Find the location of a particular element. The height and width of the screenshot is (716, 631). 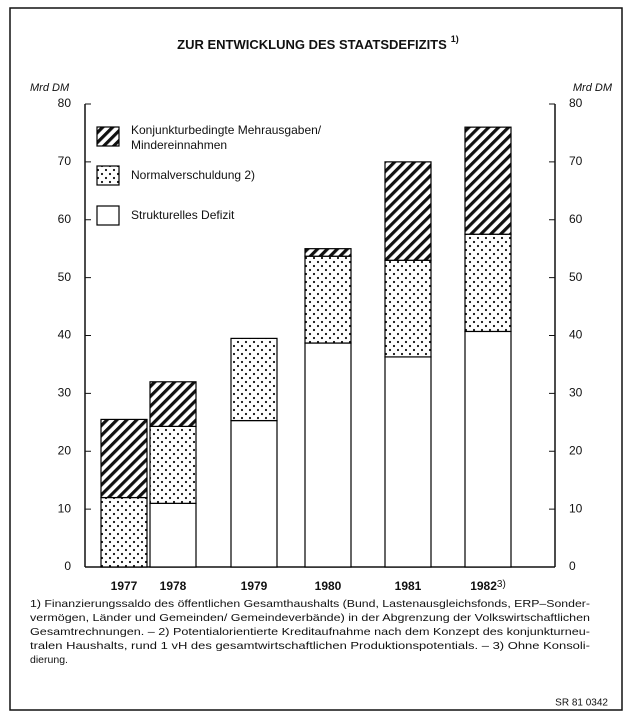

title-text: ZUR ENTWICKLUNG DES STAATSDEFIZITS is located at coordinates (312, 44).